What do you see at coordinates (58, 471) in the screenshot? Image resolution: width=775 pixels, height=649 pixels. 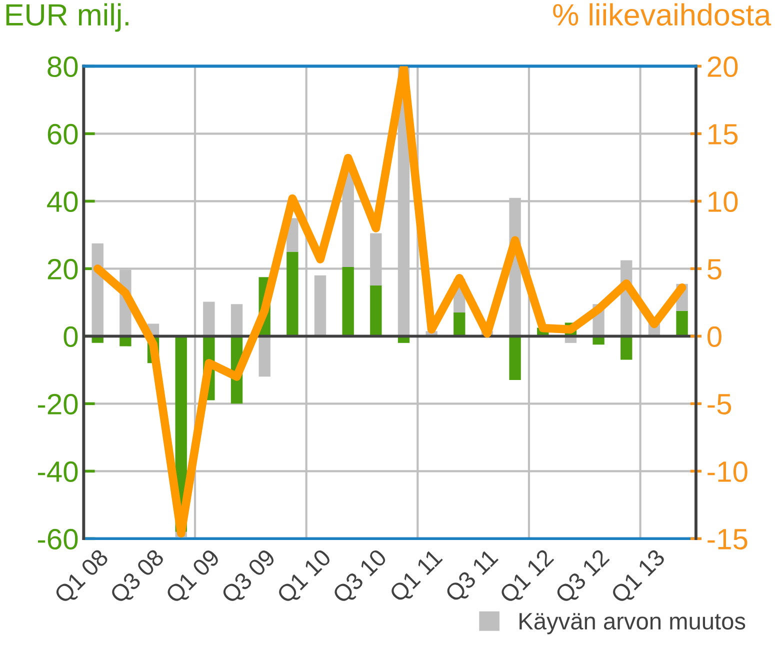 I see `y-tick-label: -40` at bounding box center [58, 471].